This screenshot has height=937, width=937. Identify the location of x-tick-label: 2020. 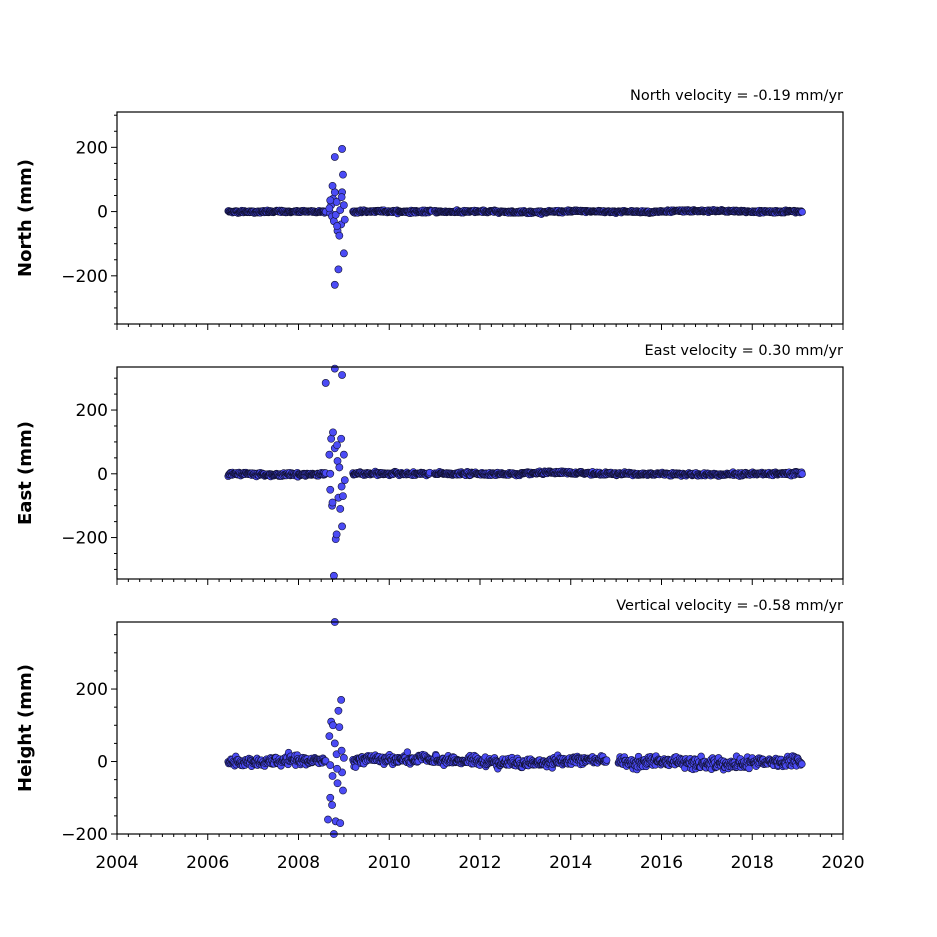
(842, 863).